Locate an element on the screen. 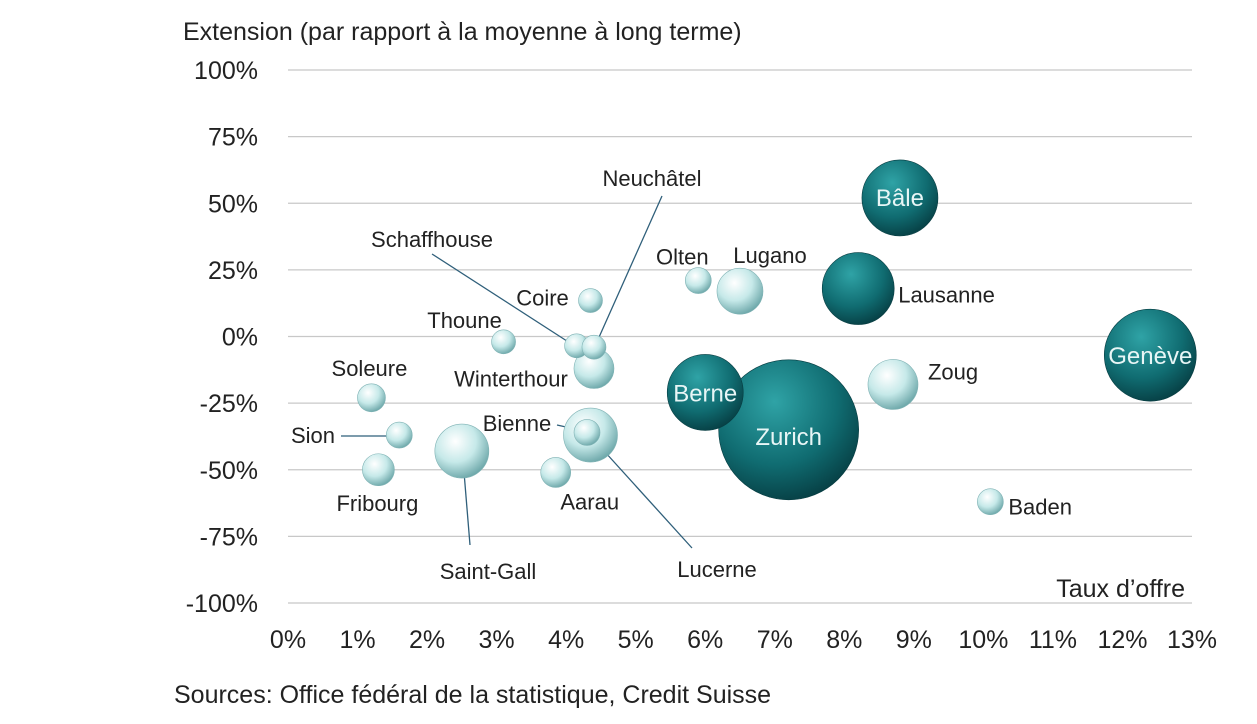  bubble-saint-gall is located at coordinates (462, 451).